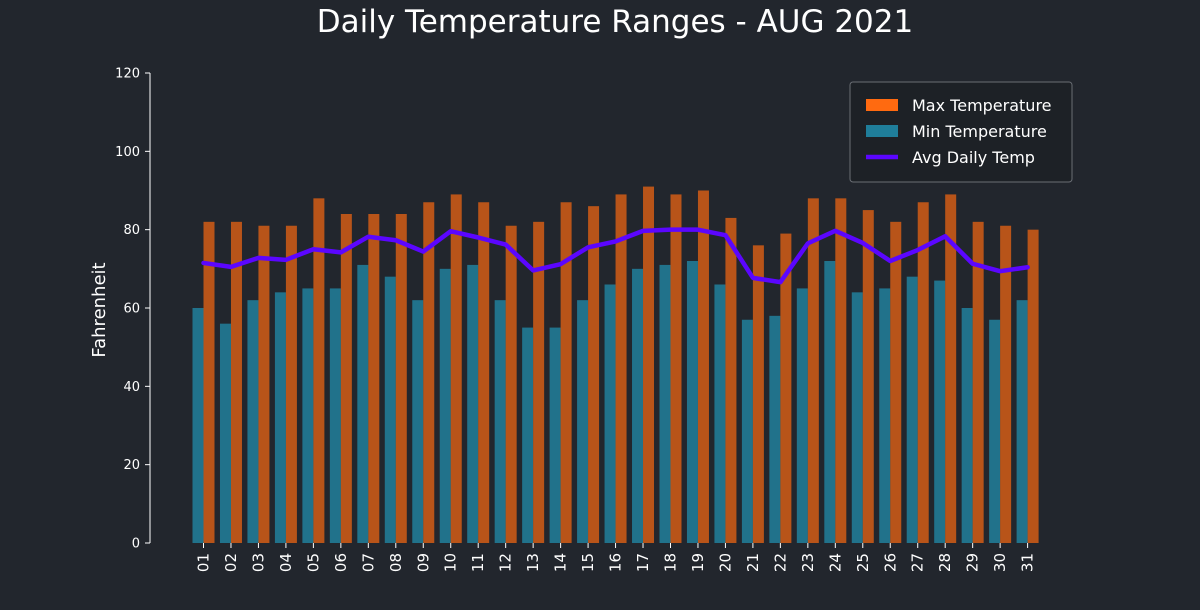  What do you see at coordinates (396, 562) in the screenshot?
I see `x-tick-label-08: 08` at bounding box center [396, 562].